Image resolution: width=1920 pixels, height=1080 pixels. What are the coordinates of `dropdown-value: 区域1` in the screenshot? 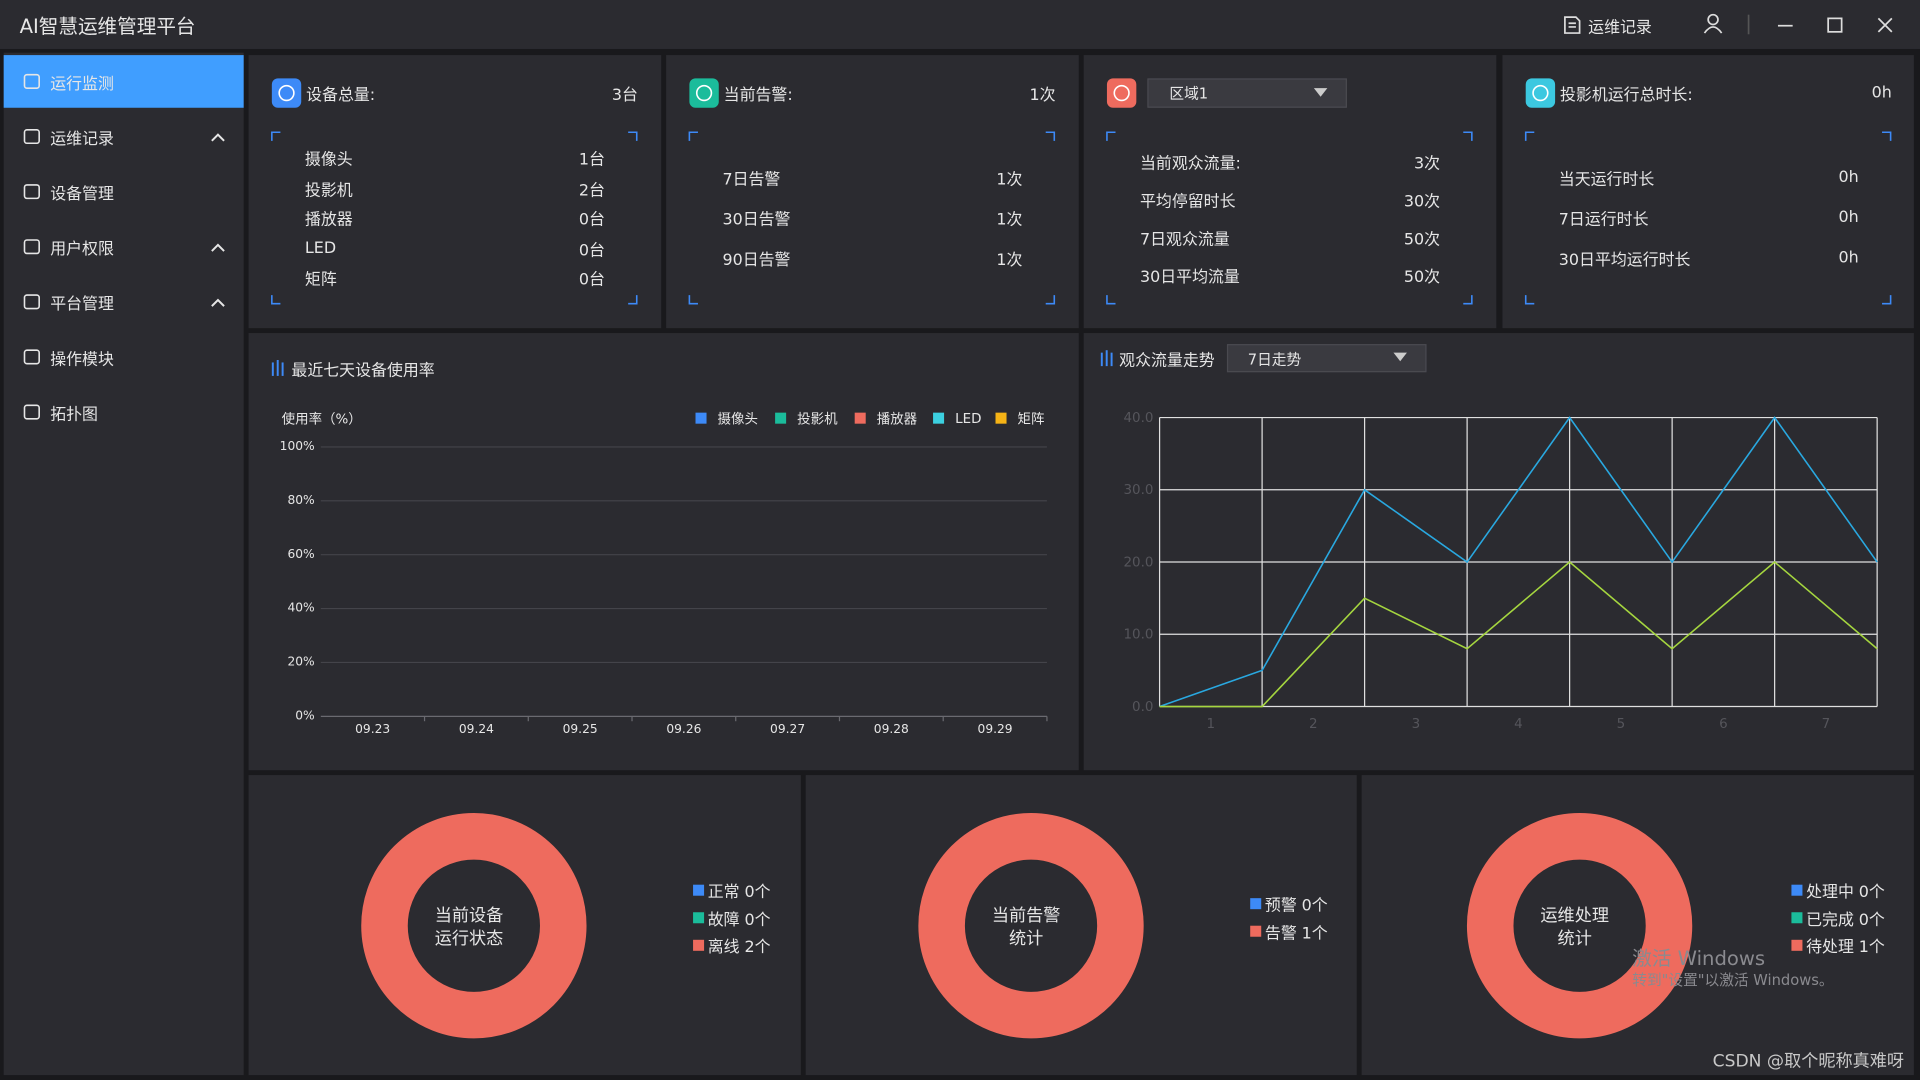 It's located at (1189, 94).